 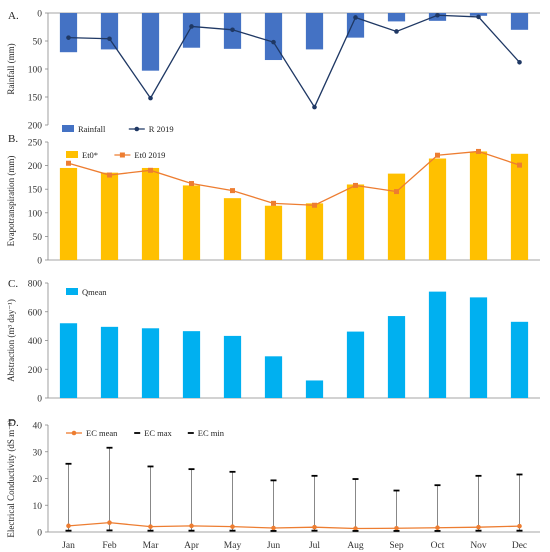 I want to click on point-r2019-mar, so click(x=150, y=98).